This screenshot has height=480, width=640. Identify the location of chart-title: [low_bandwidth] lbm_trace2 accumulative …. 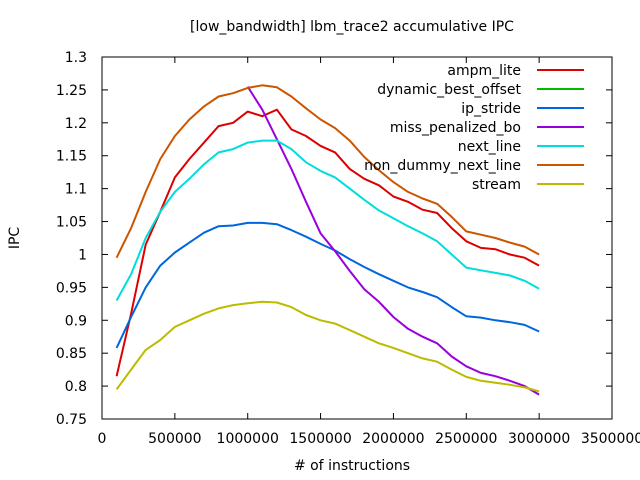
(352, 27).